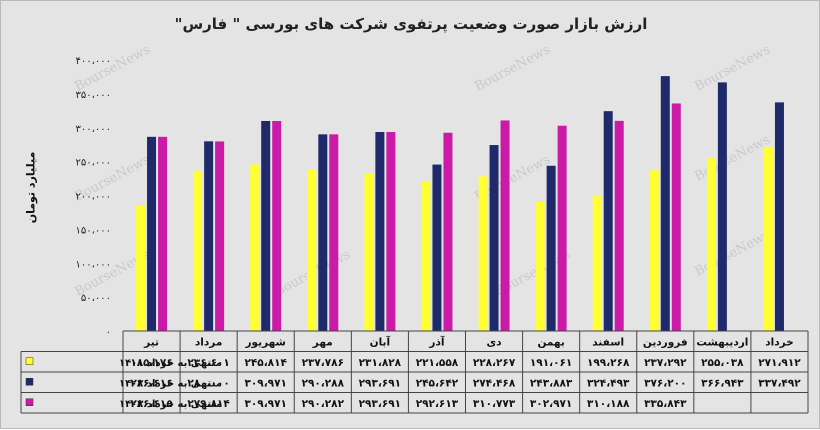 The height and width of the screenshot is (430, 820). I want to click on legend-label: منتهی به خرداد ۱۴۰۲, so click(170, 383).